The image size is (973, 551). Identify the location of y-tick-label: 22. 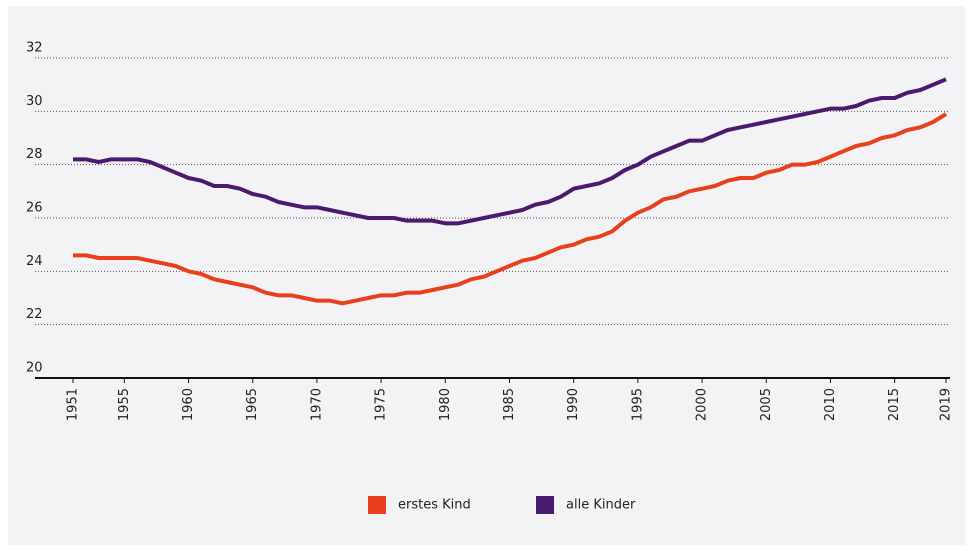
(34, 314).